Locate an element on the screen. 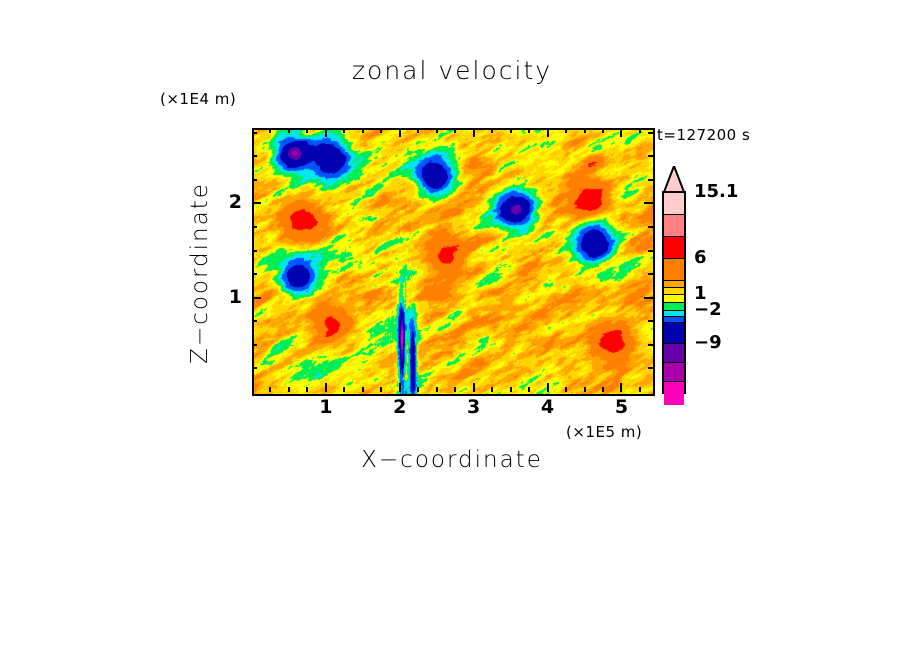 The height and width of the screenshot is (654, 904). colorbar-tick-label: 1 is located at coordinates (700, 293).